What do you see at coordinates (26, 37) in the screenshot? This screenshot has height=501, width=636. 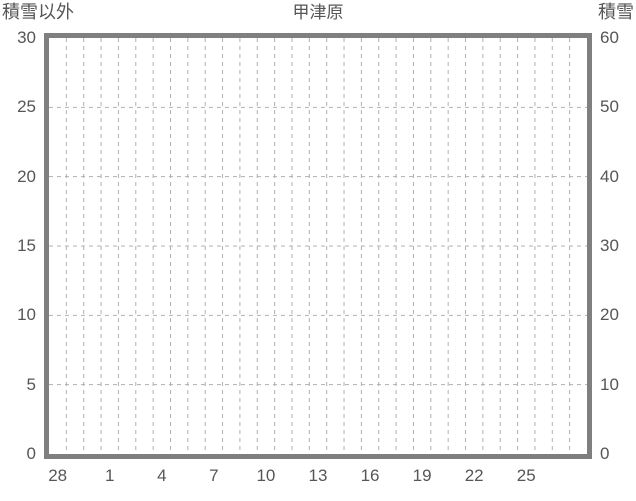 I see `y-axis-left-tick-30: 30` at bounding box center [26, 37].